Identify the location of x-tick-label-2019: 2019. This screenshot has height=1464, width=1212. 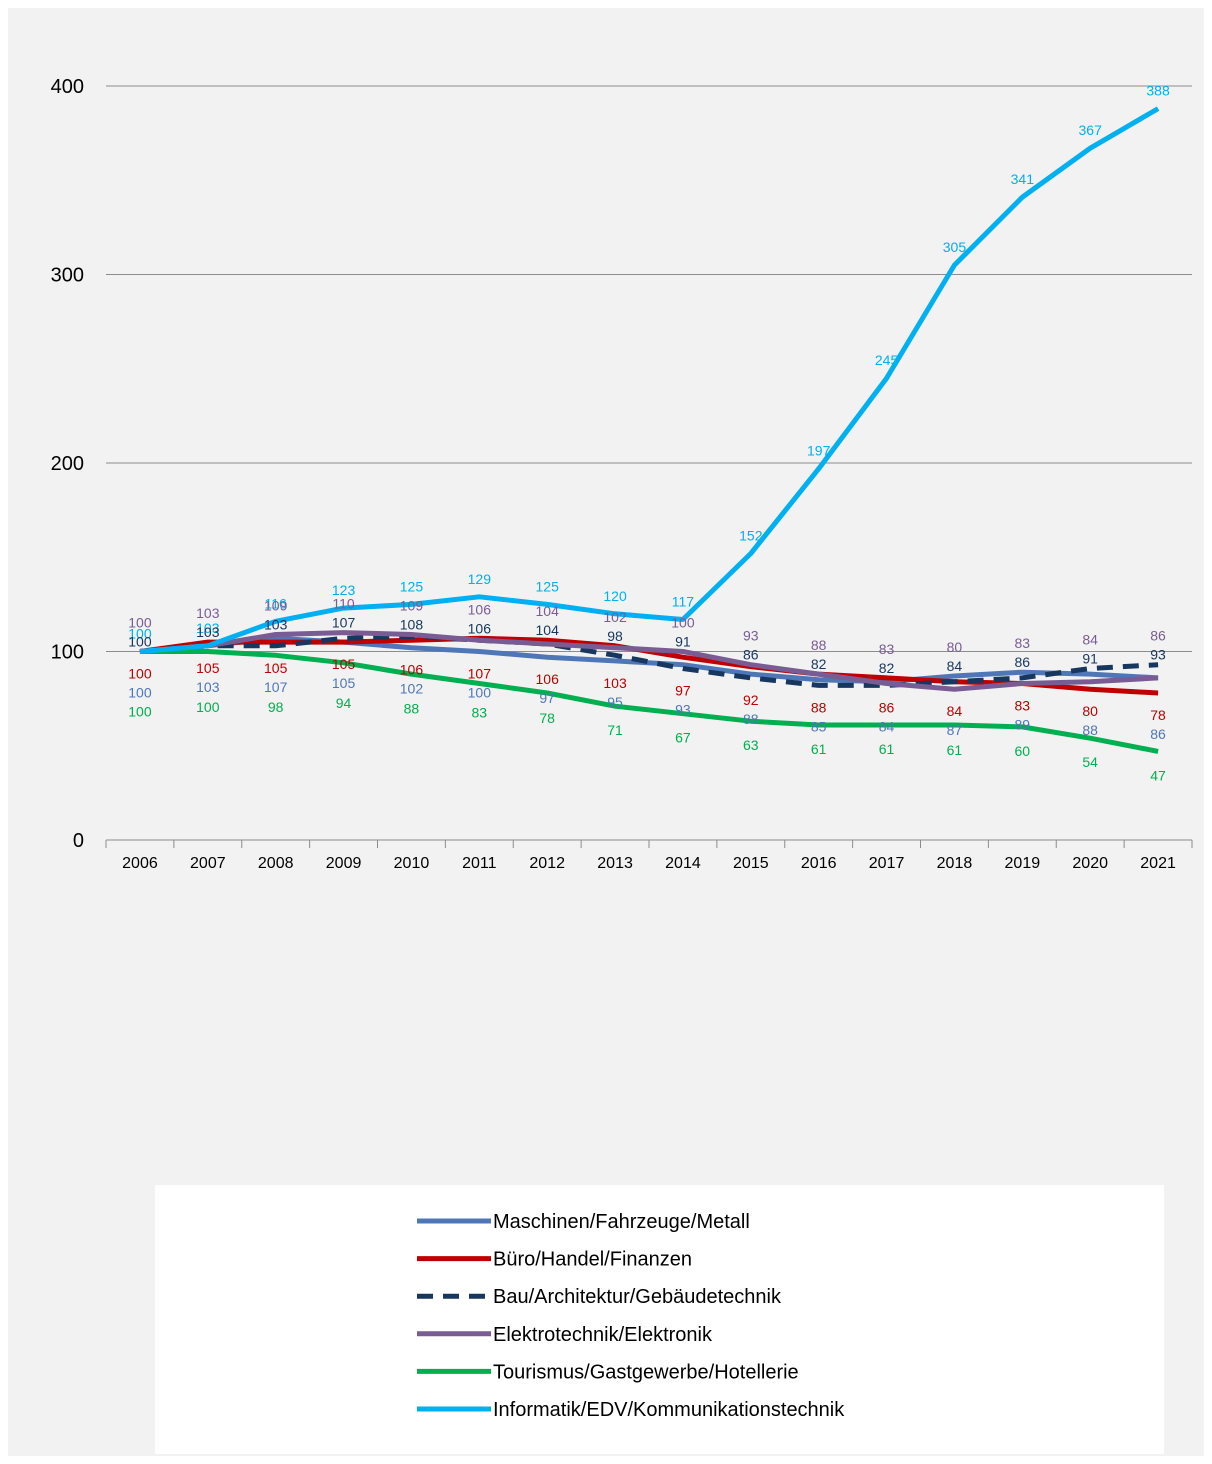
(1023, 863).